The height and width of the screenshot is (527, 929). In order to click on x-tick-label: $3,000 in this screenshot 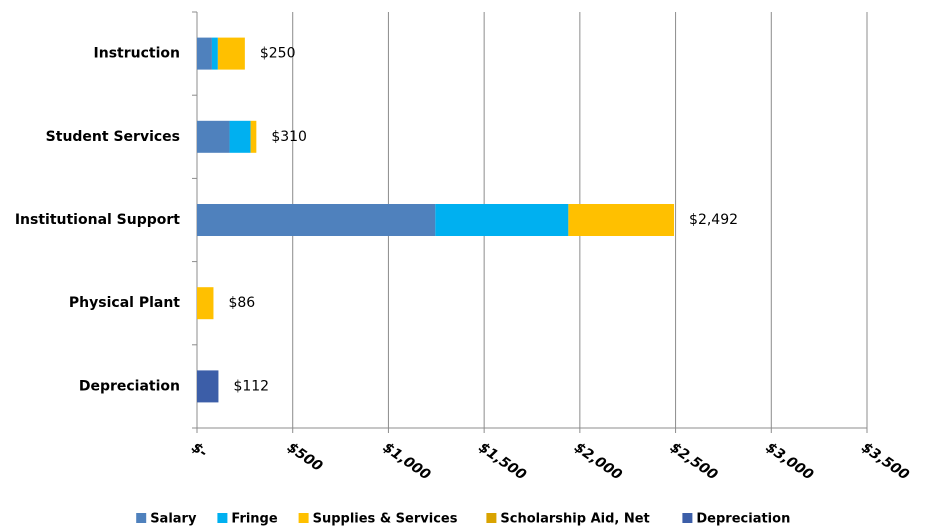, I will do `click(790, 461)`.